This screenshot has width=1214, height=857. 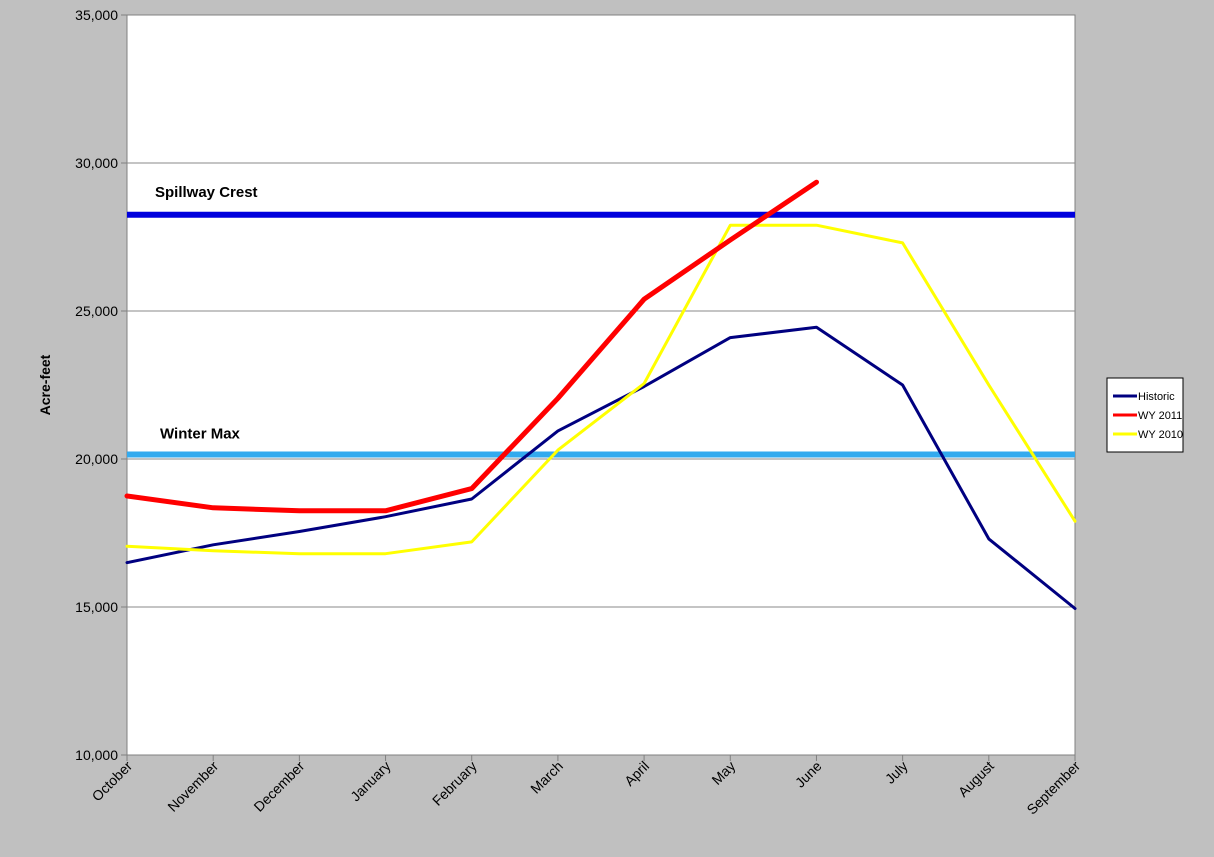 I want to click on y-tick-label: 20,000, so click(x=96, y=459).